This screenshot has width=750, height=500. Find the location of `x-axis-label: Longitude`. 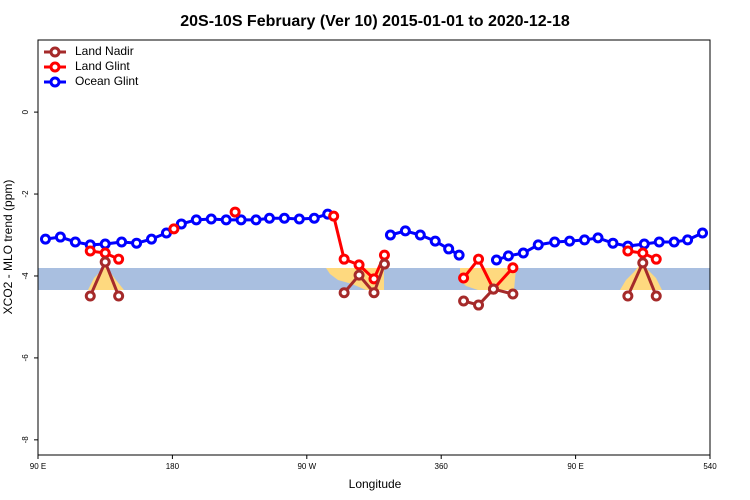

x-axis-label: Longitude is located at coordinates (375, 484).